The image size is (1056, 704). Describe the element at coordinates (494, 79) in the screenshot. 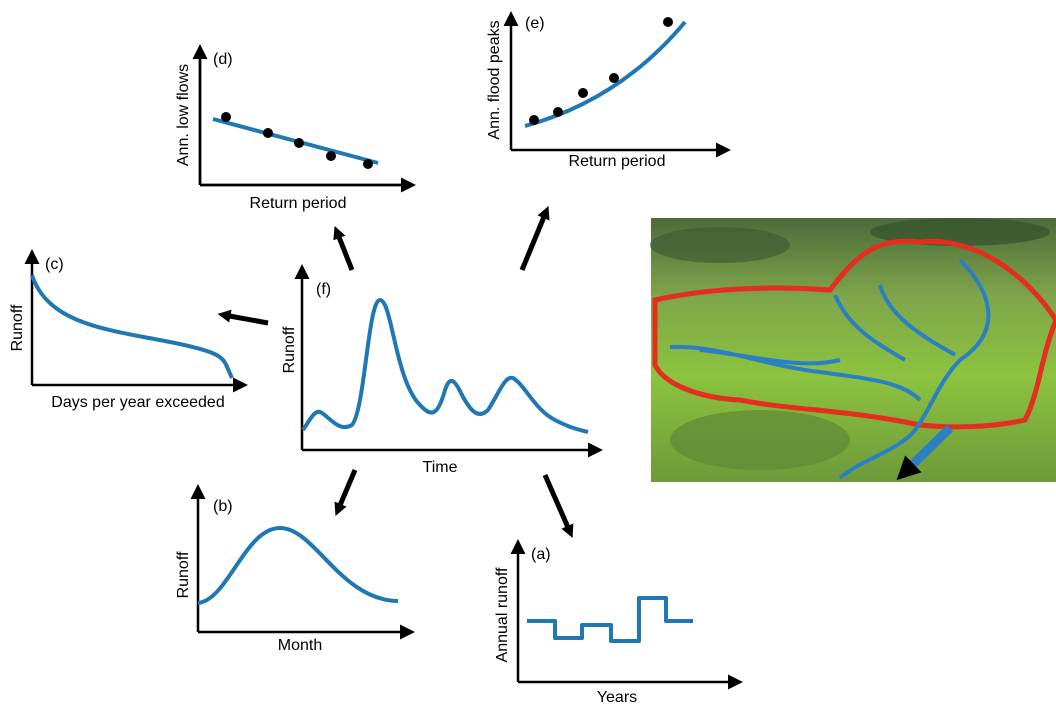

I see `y-axis-label: Ann. flood peaks` at that location.